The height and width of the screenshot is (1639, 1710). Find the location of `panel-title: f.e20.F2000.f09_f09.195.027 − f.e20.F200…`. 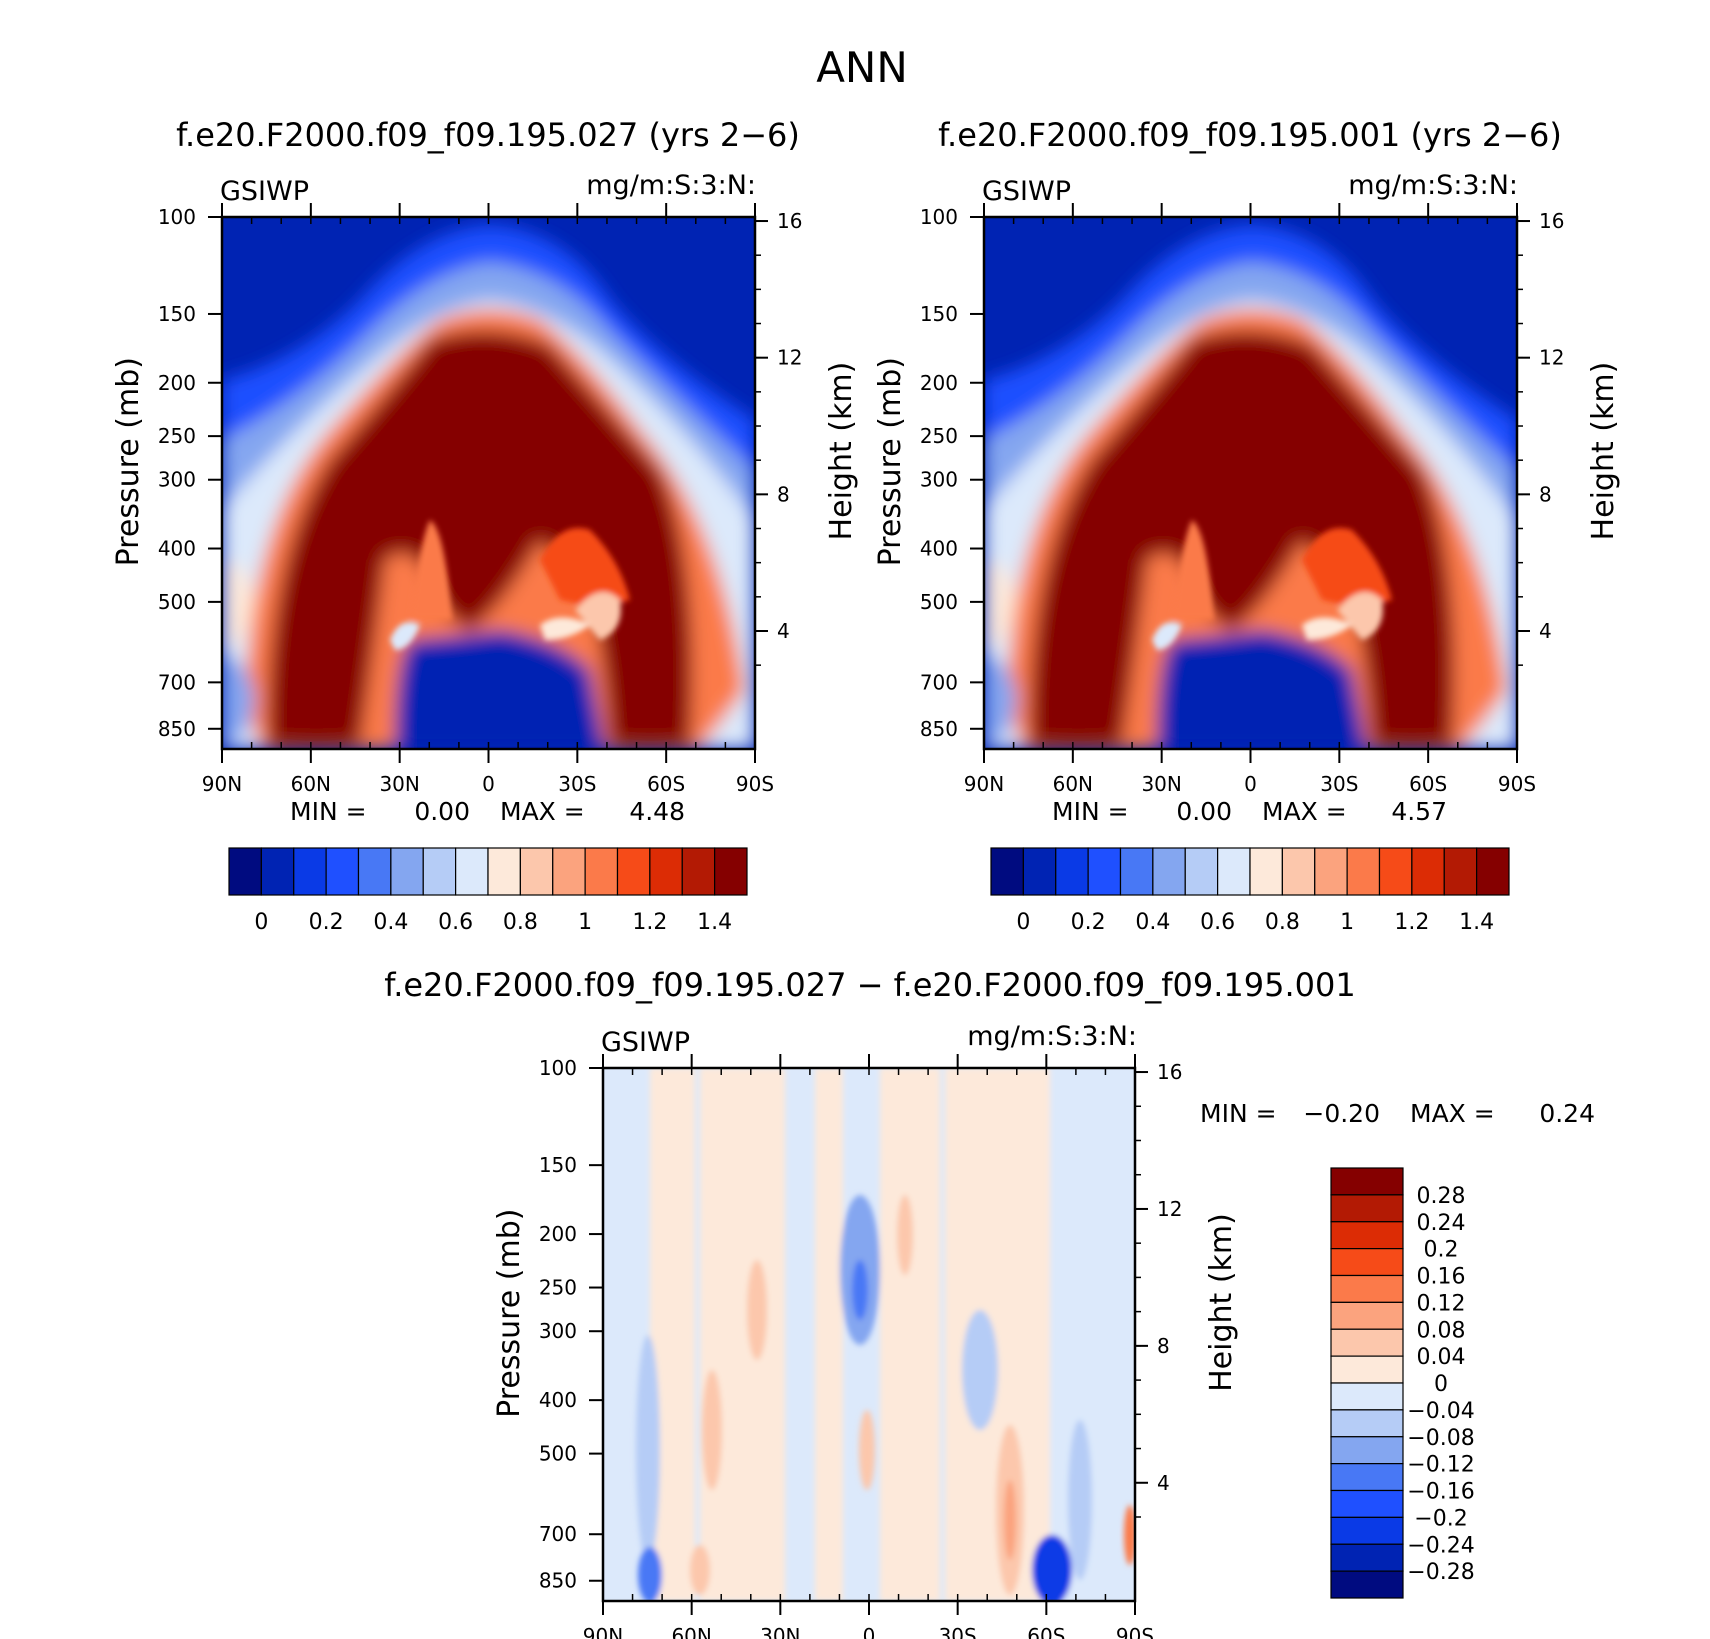

panel-title: f.e20.F2000.f09_f09.195.027 − f.e20.F200… is located at coordinates (870, 985).